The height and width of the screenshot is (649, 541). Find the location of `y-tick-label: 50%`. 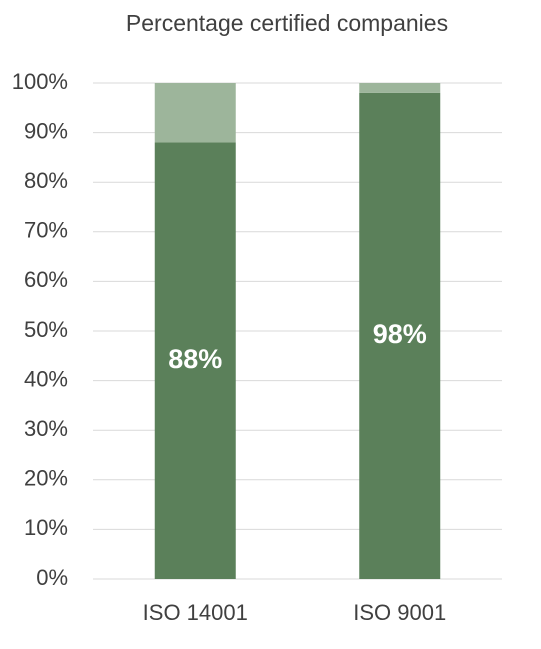

y-tick-label: 50% is located at coordinates (46, 329).